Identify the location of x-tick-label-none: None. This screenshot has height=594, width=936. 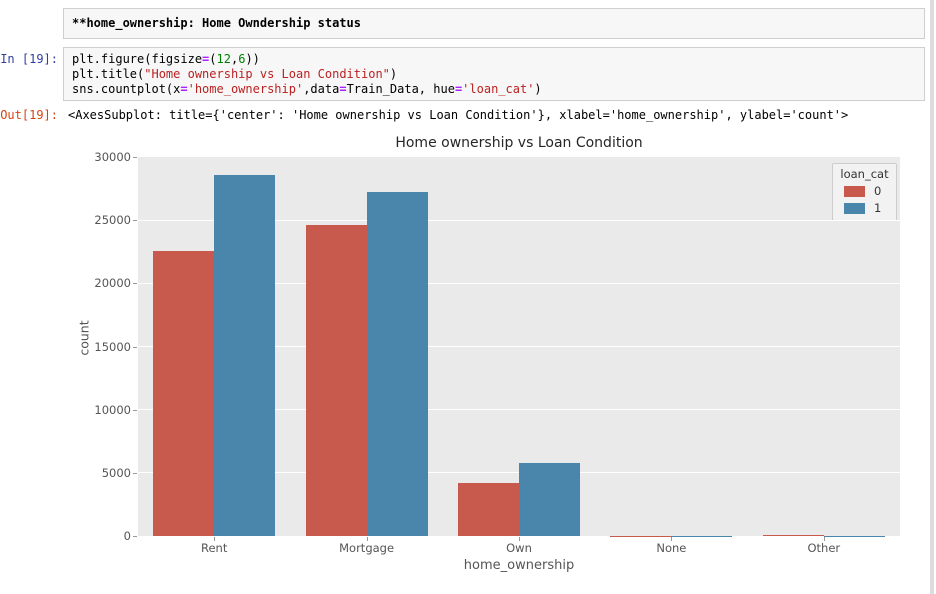
(671, 548).